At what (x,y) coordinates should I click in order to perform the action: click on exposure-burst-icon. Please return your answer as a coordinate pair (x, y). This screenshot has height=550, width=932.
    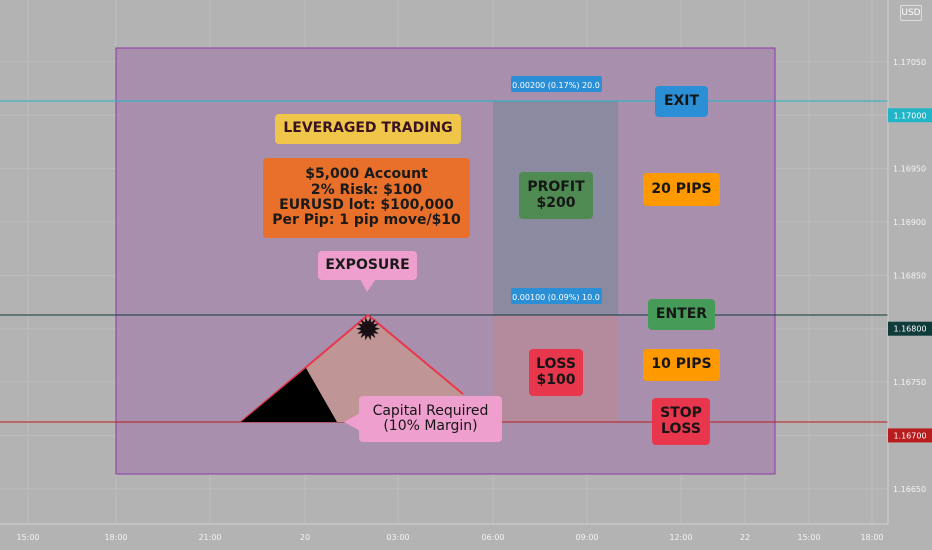
    Looking at the image, I should click on (368, 329).